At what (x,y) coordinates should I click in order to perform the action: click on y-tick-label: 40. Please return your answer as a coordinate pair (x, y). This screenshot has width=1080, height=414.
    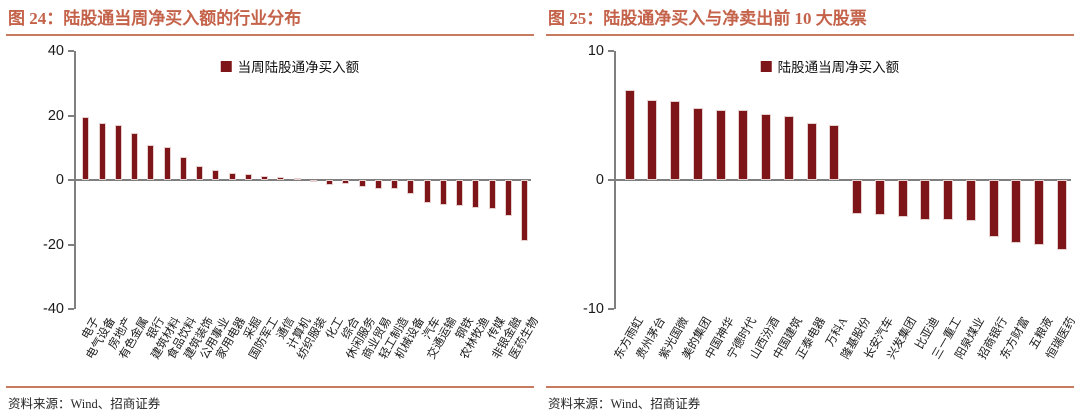
    Looking at the image, I should click on (55, 51).